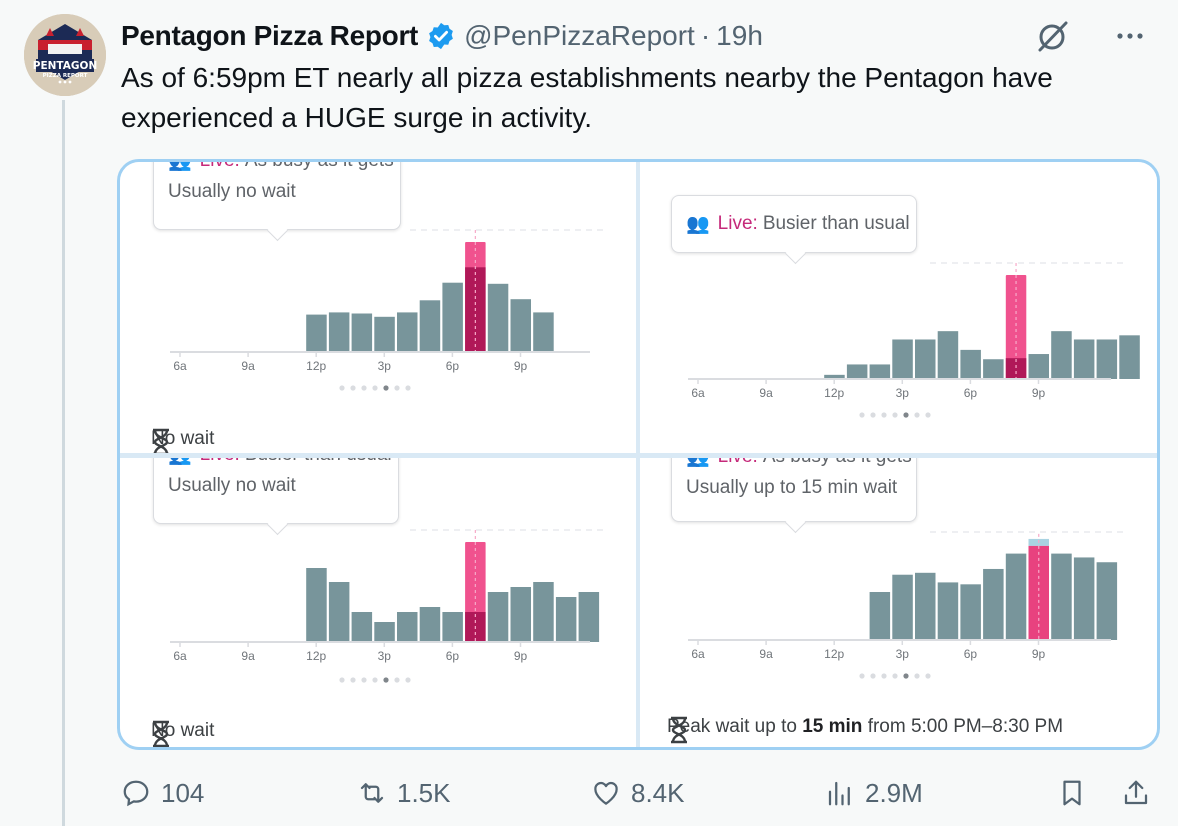  What do you see at coordinates (136, 793) in the screenshot?
I see `reply-icon` at bounding box center [136, 793].